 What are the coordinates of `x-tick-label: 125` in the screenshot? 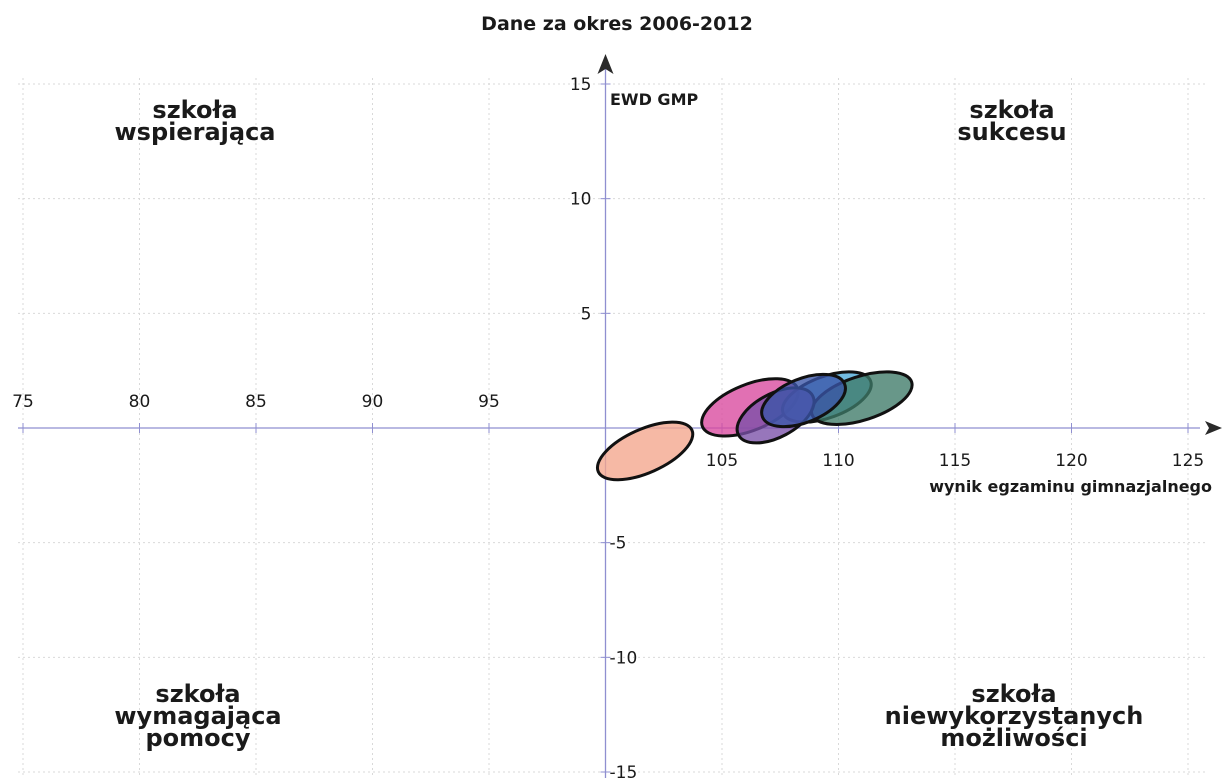 It's located at (1188, 461).